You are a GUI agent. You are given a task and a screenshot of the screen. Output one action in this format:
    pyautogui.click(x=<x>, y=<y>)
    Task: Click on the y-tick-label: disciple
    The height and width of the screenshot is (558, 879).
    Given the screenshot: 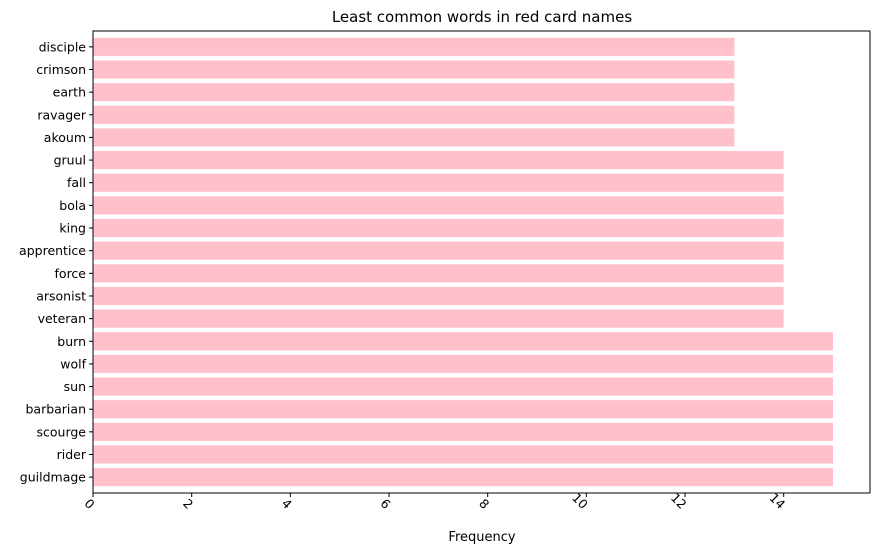 What is the action you would take?
    pyautogui.click(x=63, y=46)
    